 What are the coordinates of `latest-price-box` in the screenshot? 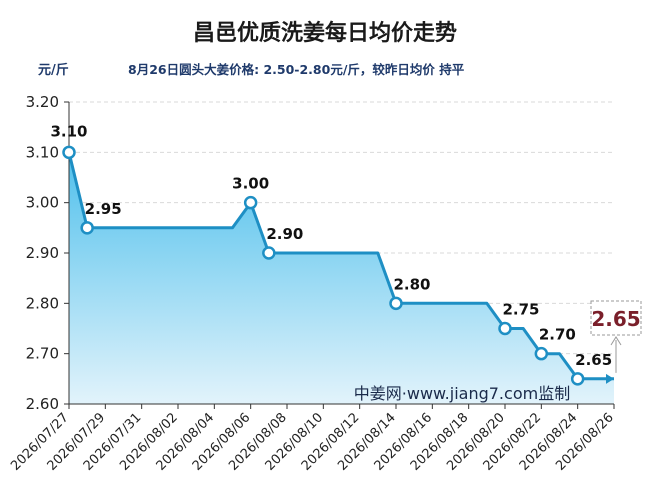 It's located at (616, 318).